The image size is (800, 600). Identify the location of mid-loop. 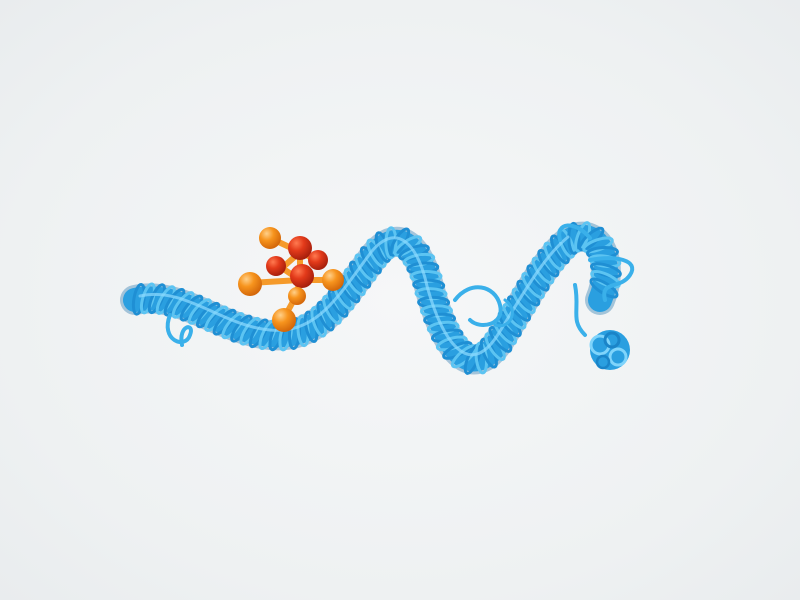
(478, 306).